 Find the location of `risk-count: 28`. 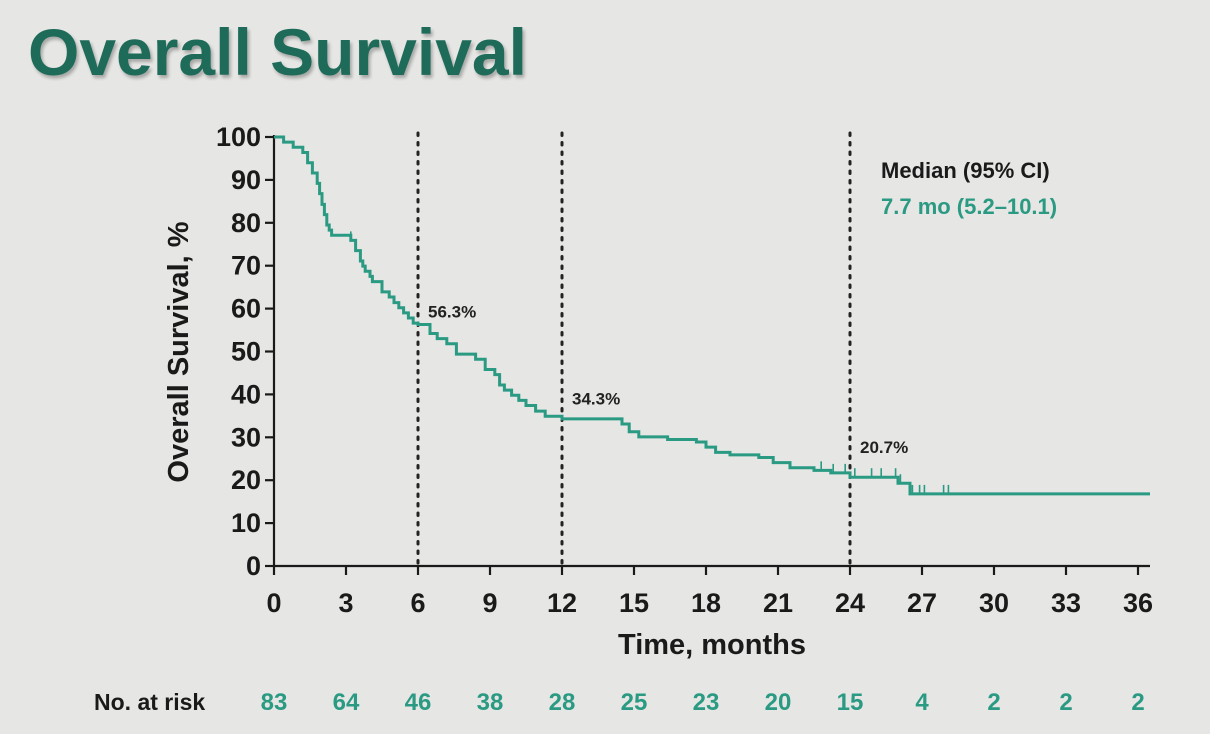

risk-count: 28 is located at coordinates (562, 702).